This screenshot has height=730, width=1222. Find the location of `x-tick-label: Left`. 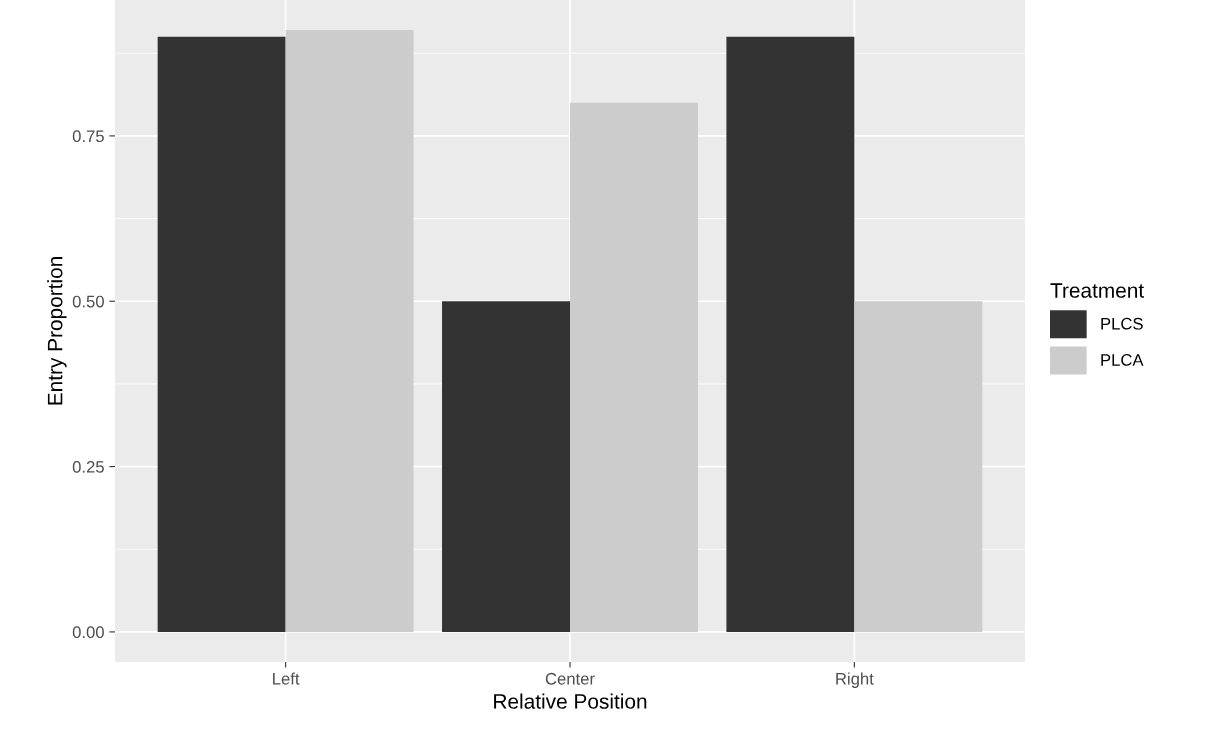

x-tick-label: Left is located at coordinates (286, 678).